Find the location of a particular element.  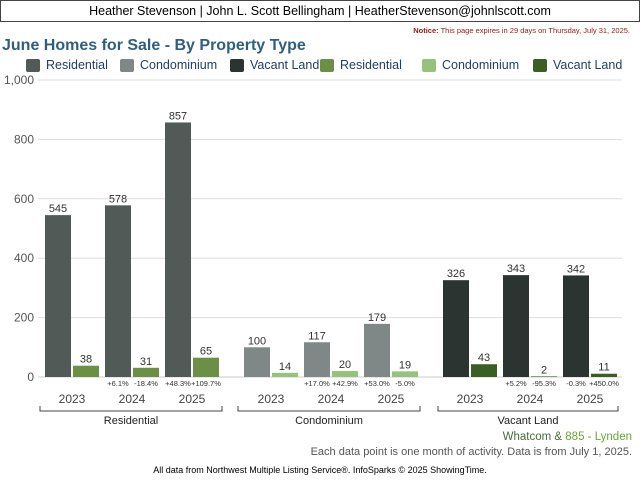

bar-value-label: 65 is located at coordinates (206, 352).